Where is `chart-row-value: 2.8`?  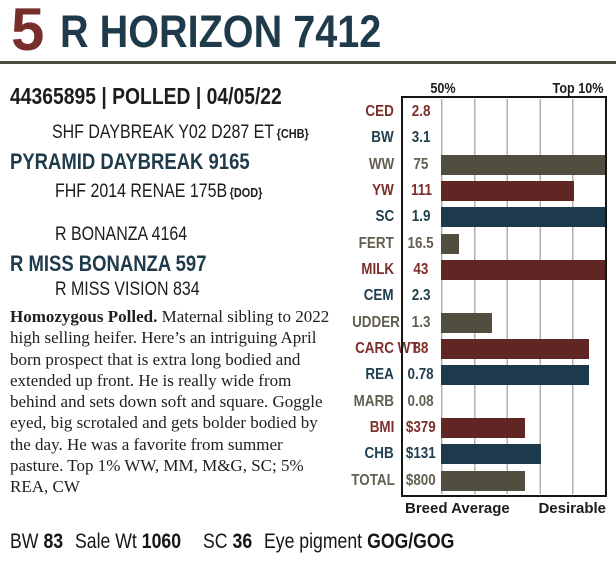
chart-row-value: 2.8 is located at coordinates (421, 112).